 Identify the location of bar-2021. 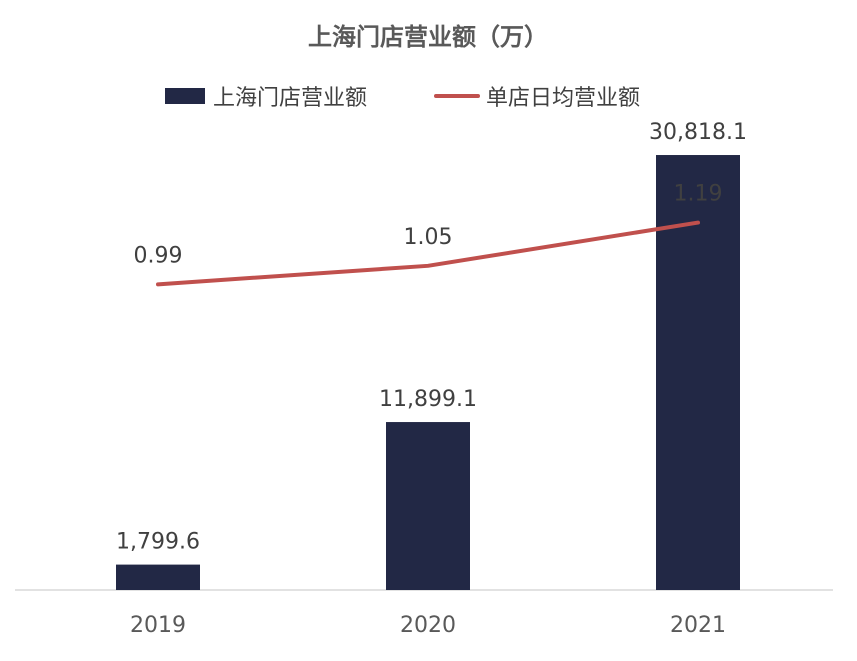
(698, 372).